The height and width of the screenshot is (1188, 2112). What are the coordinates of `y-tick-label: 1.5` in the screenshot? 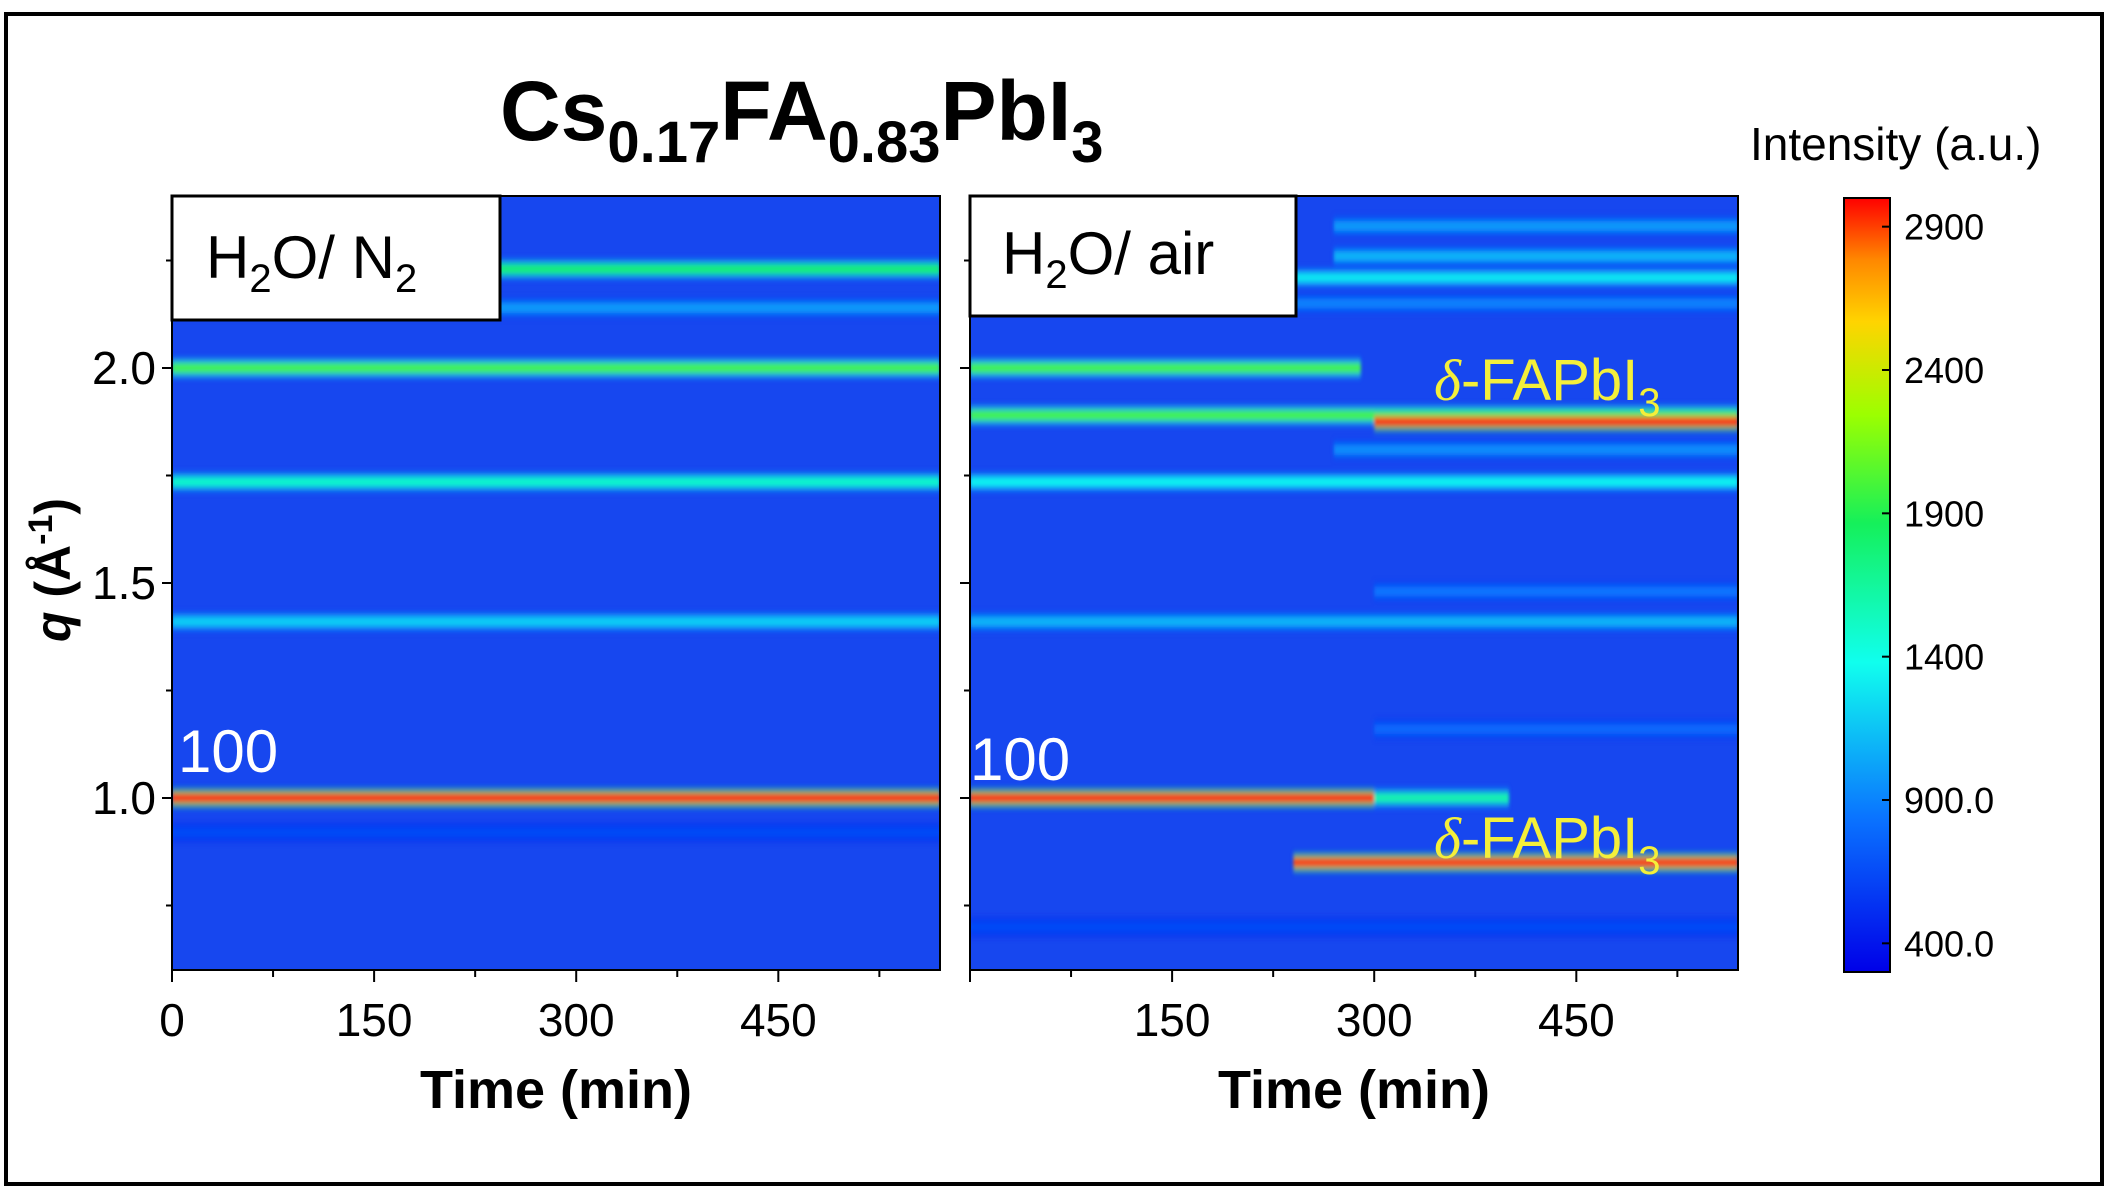 It's located at (124, 583).